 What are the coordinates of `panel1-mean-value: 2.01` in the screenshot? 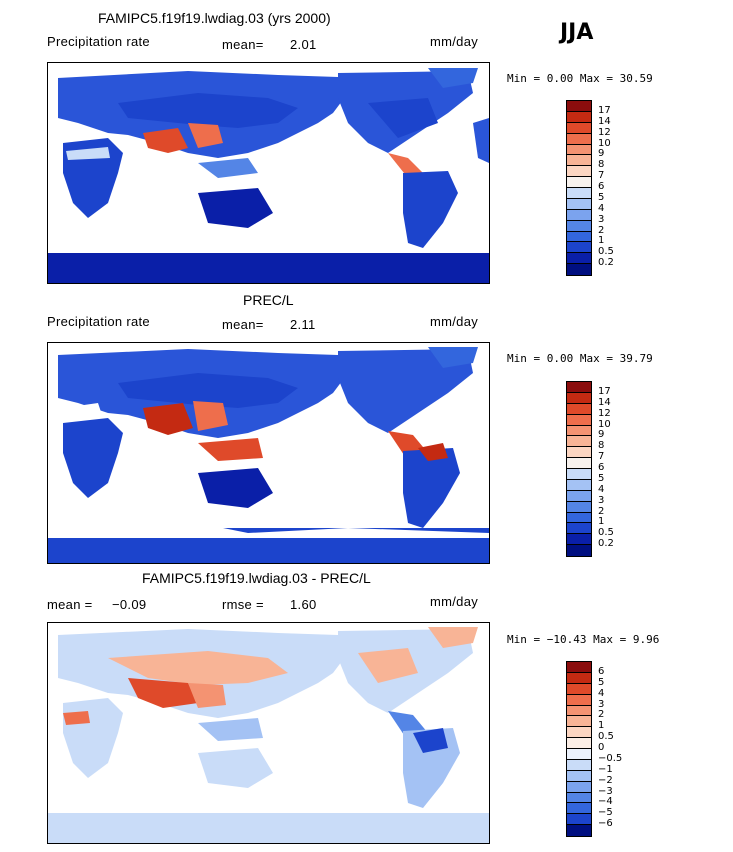 It's located at (303, 44).